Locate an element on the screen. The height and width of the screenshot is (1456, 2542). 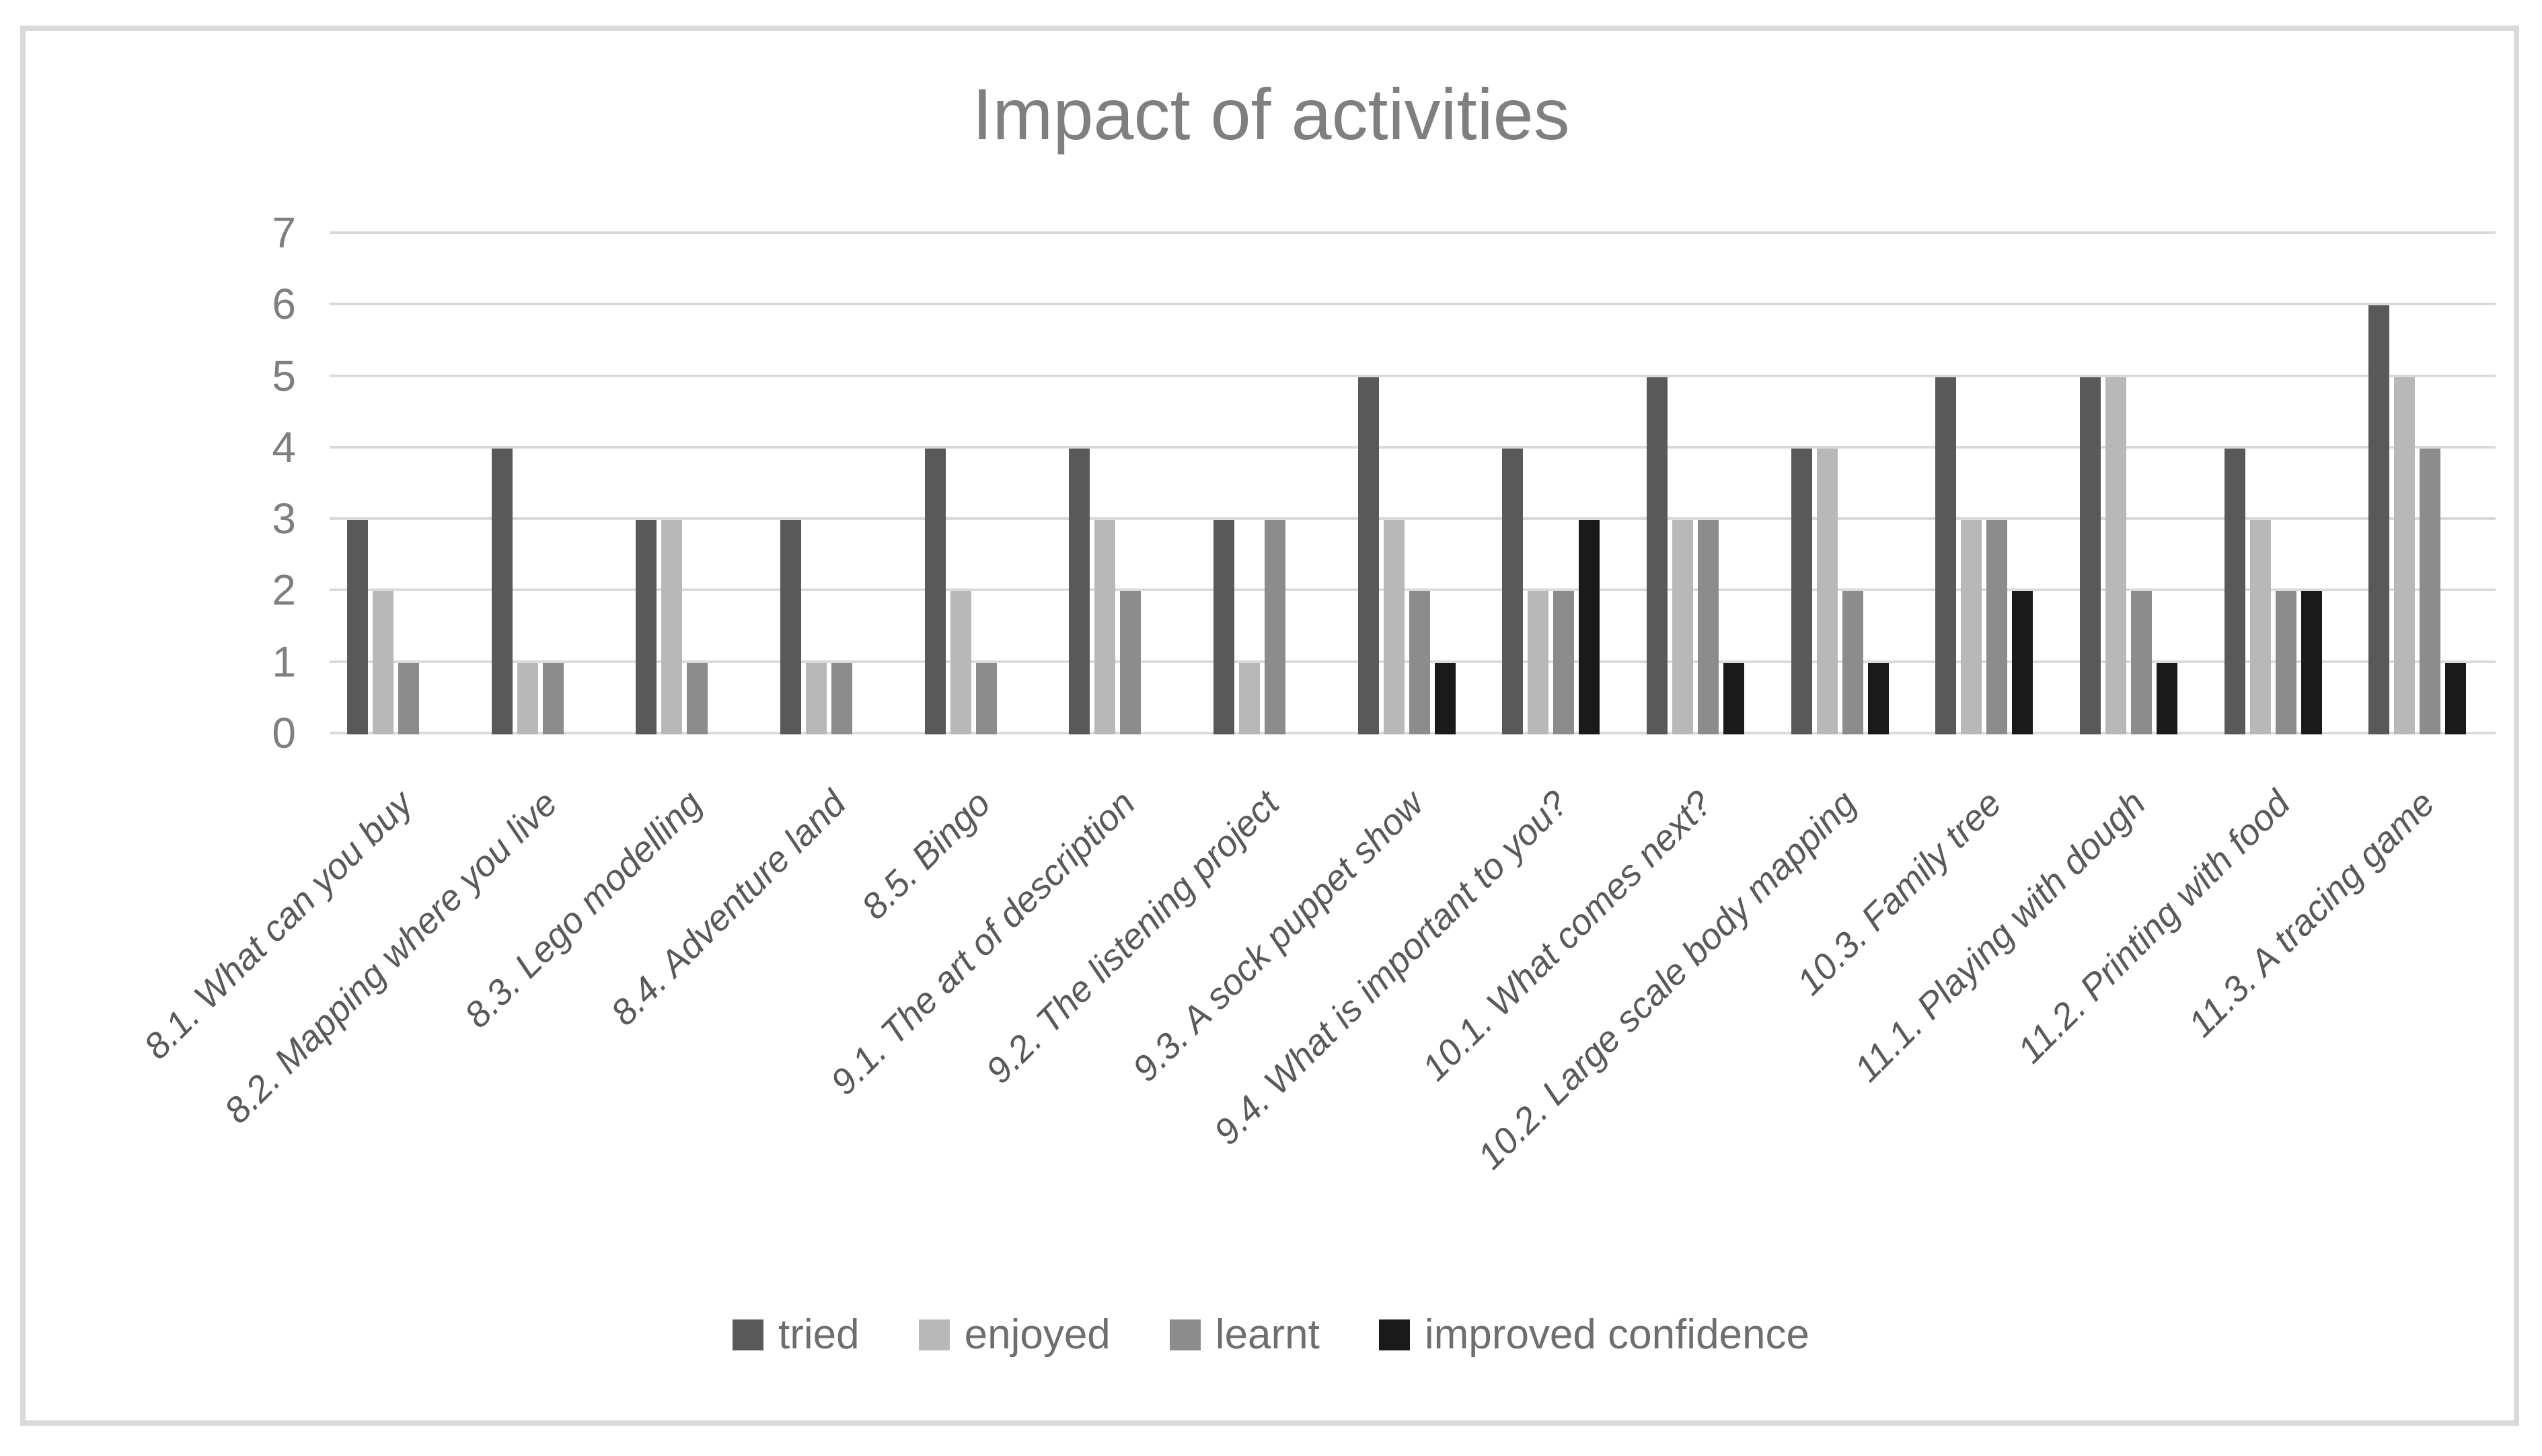
y-axis-tick-label: 2 is located at coordinates (284, 590).